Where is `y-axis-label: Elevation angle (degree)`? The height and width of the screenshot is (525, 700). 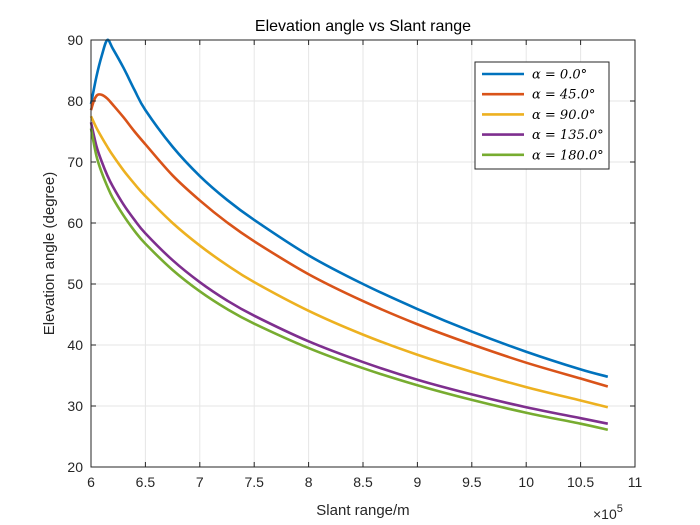
y-axis-label: Elevation angle (degree) is located at coordinates (49, 253).